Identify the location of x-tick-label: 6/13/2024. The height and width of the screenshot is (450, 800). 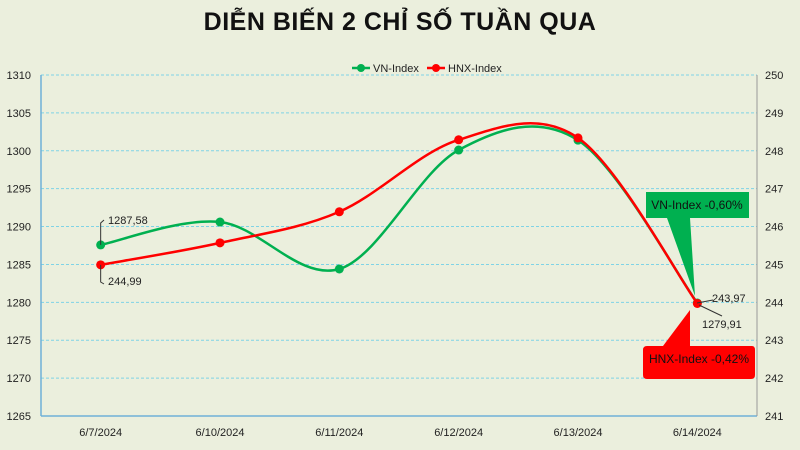
(578, 433).